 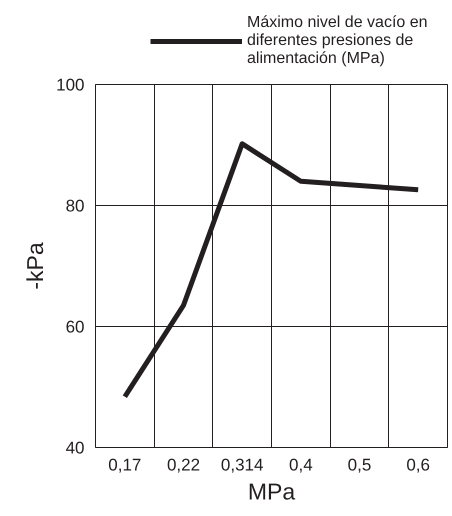 What do you see at coordinates (35, 266) in the screenshot?
I see `y-axis-title: -kPa` at bounding box center [35, 266].